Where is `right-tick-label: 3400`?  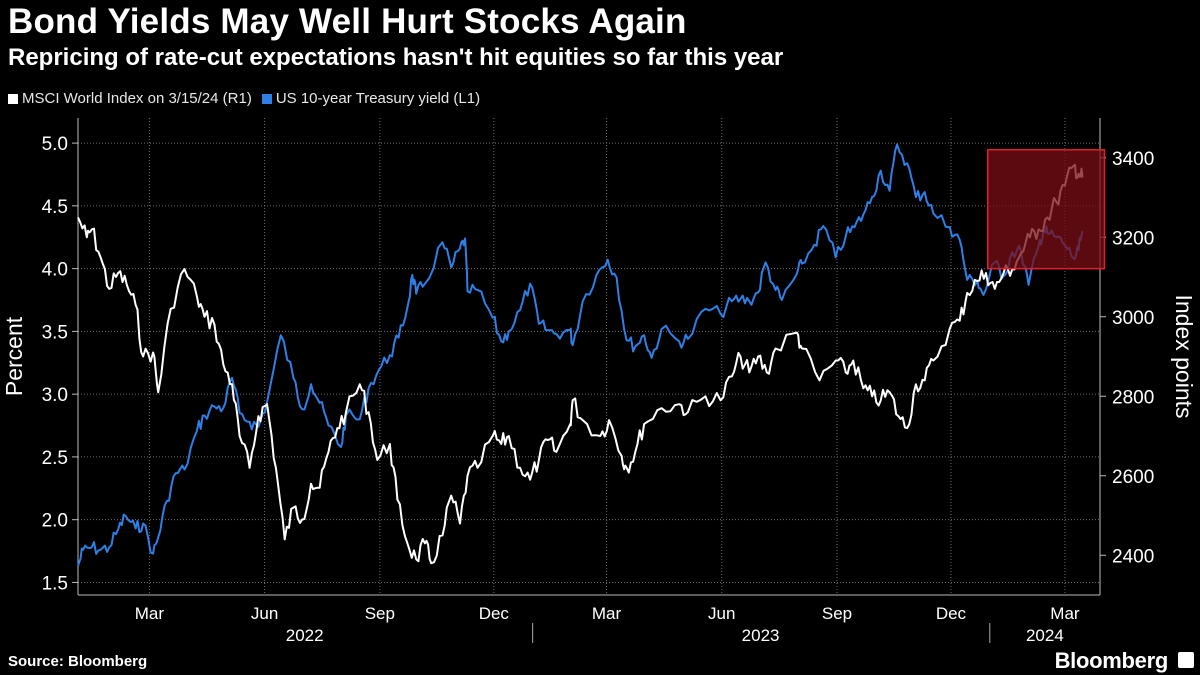
right-tick-label: 3400 is located at coordinates (1133, 159).